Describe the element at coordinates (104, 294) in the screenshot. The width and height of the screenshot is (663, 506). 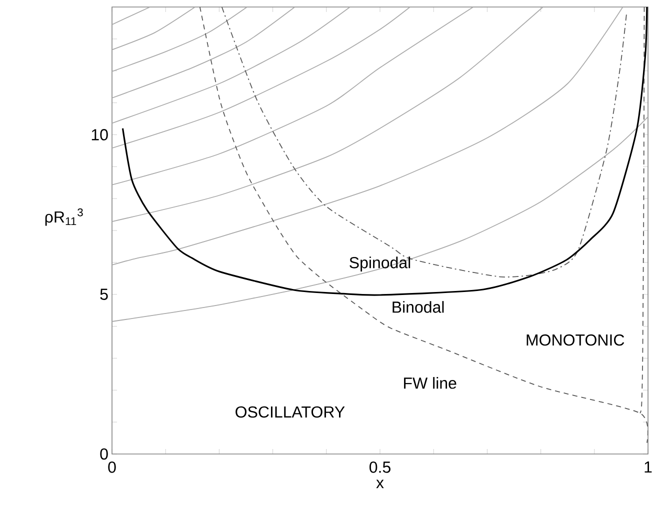
I see `y-tick-label: 5` at that location.